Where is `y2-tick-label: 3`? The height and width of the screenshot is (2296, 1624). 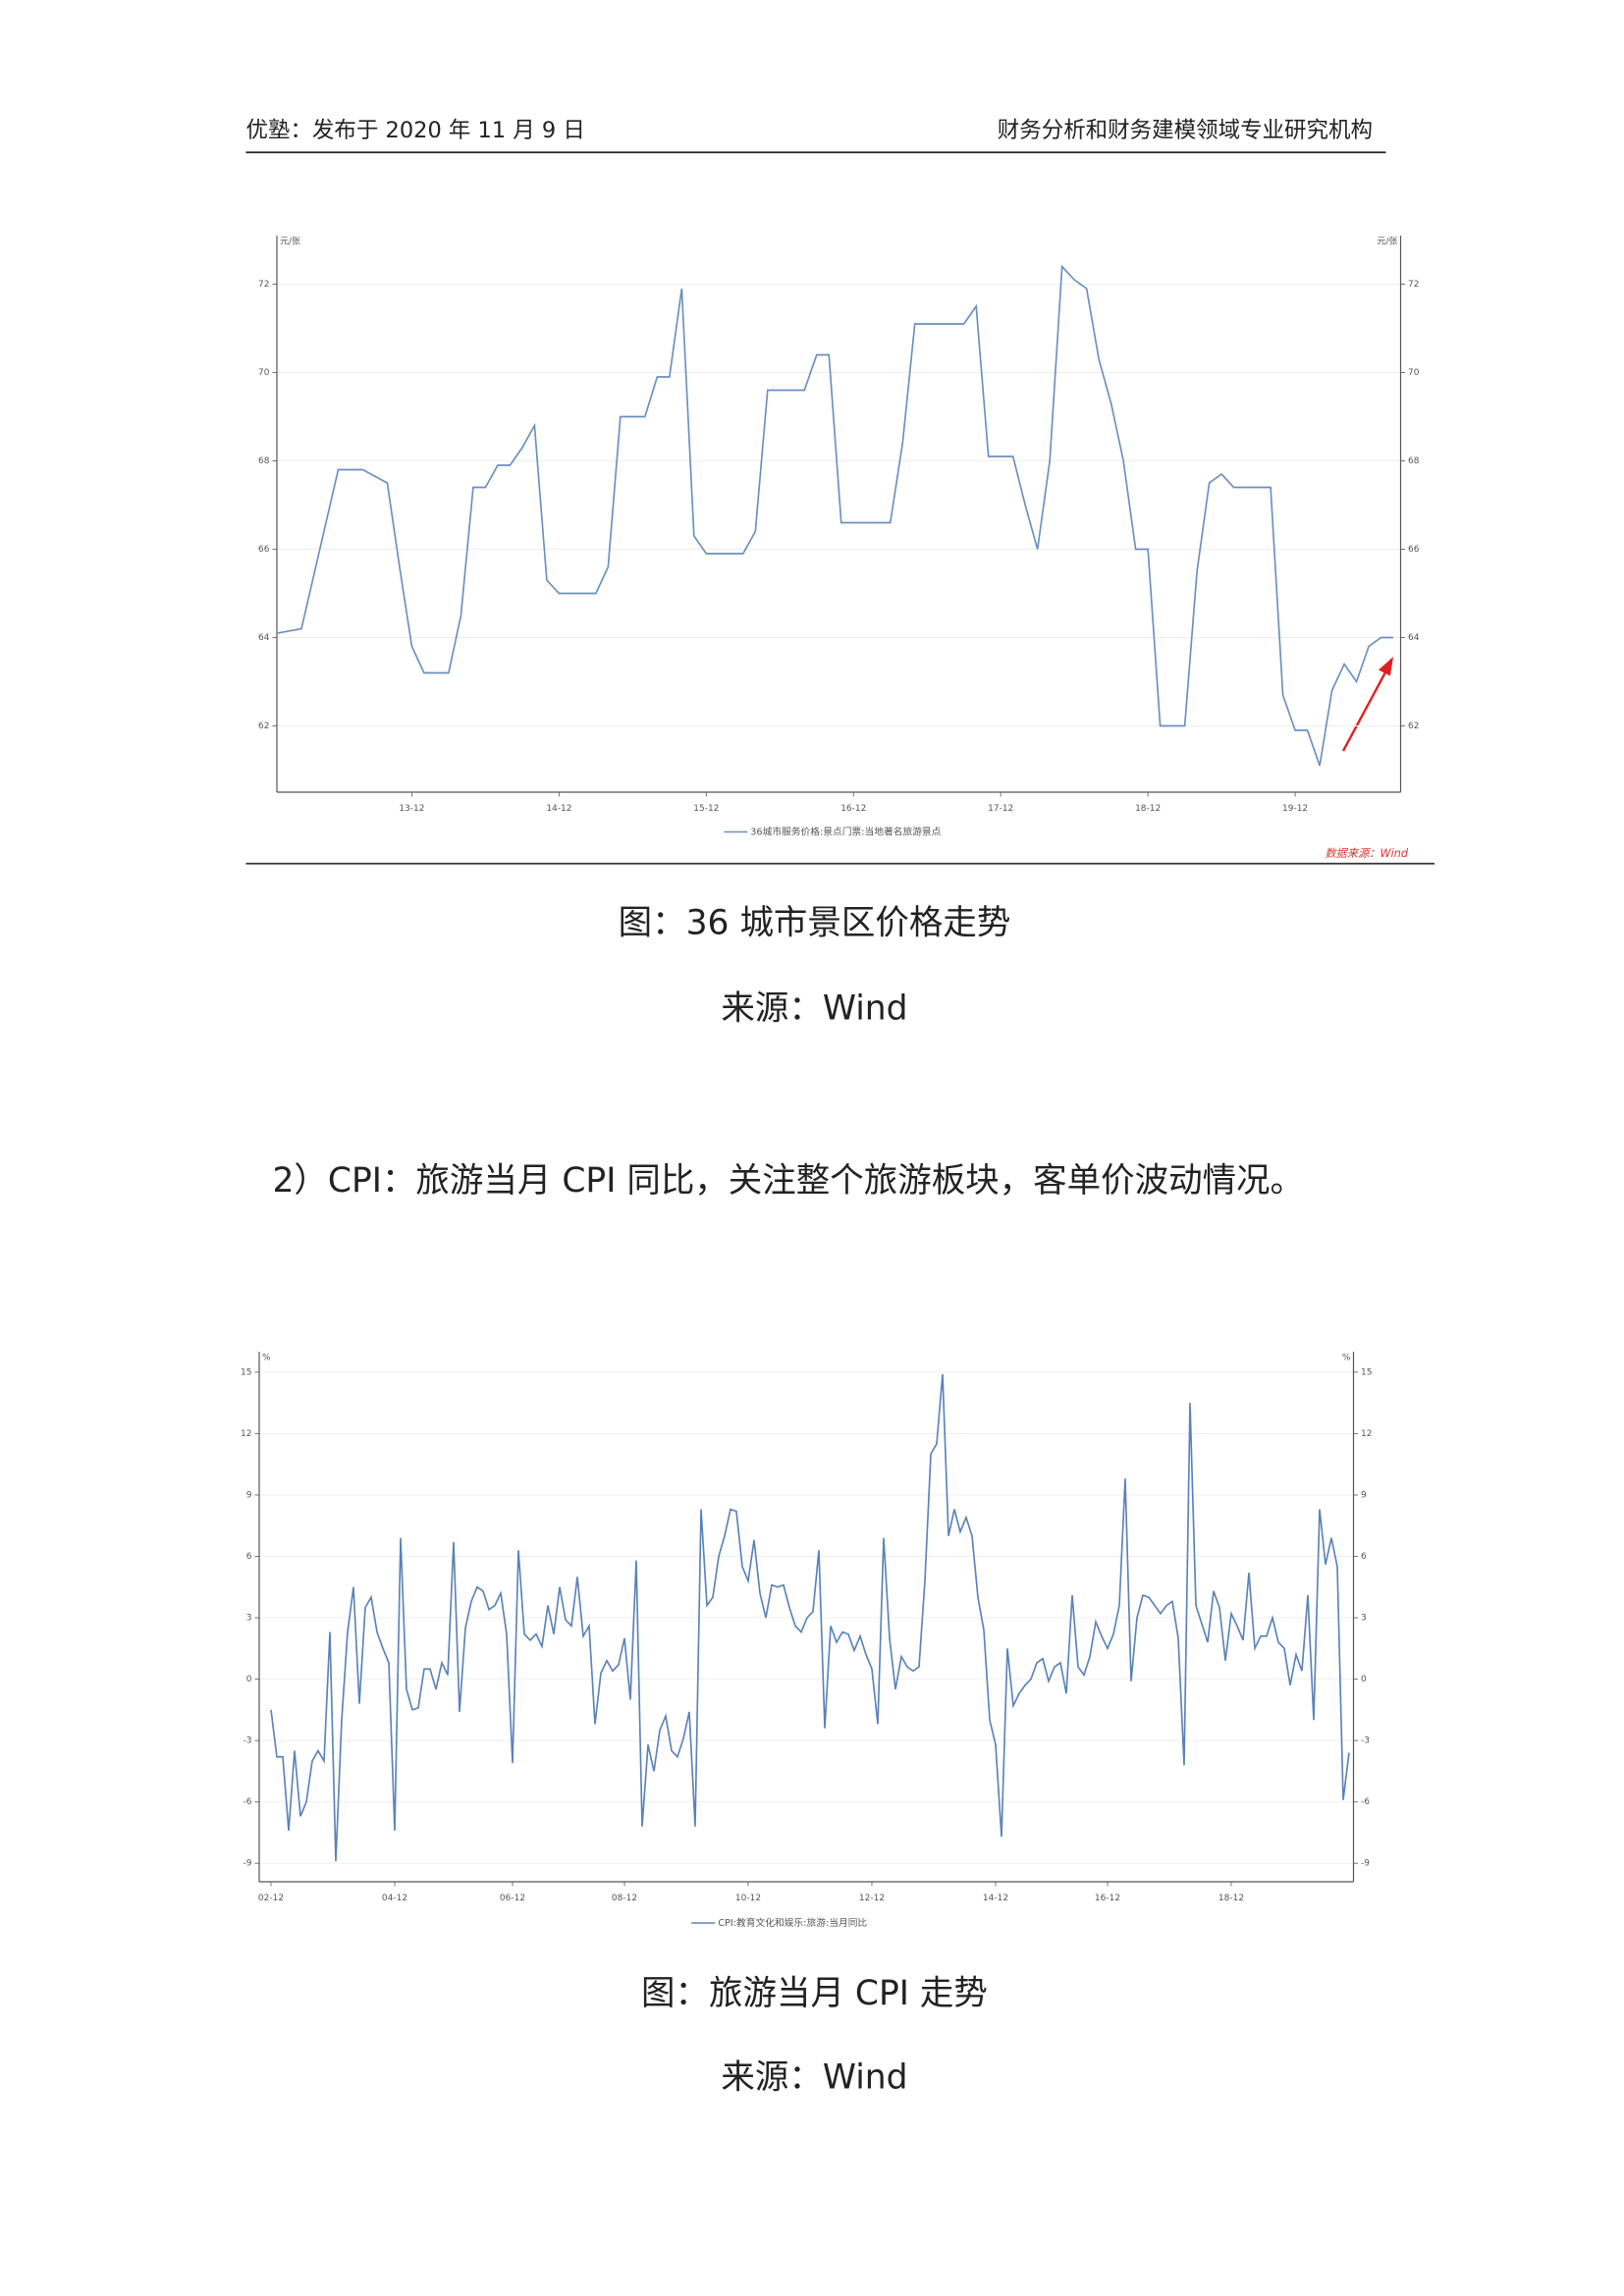
y2-tick-label: 3 is located at coordinates (1364, 1619).